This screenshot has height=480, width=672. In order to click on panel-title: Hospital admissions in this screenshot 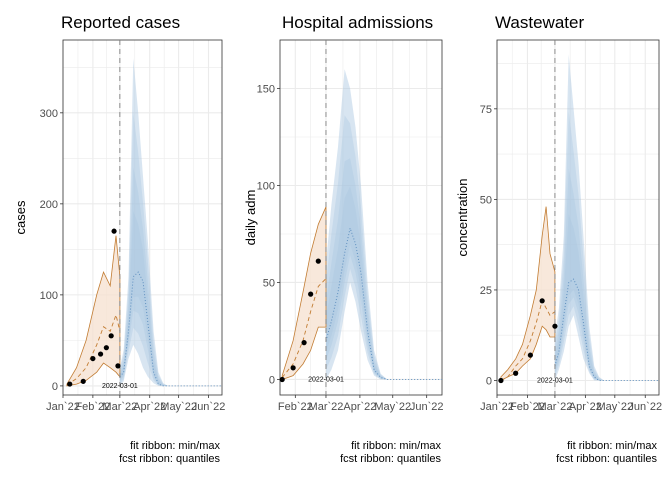, I will do `click(357, 22)`.